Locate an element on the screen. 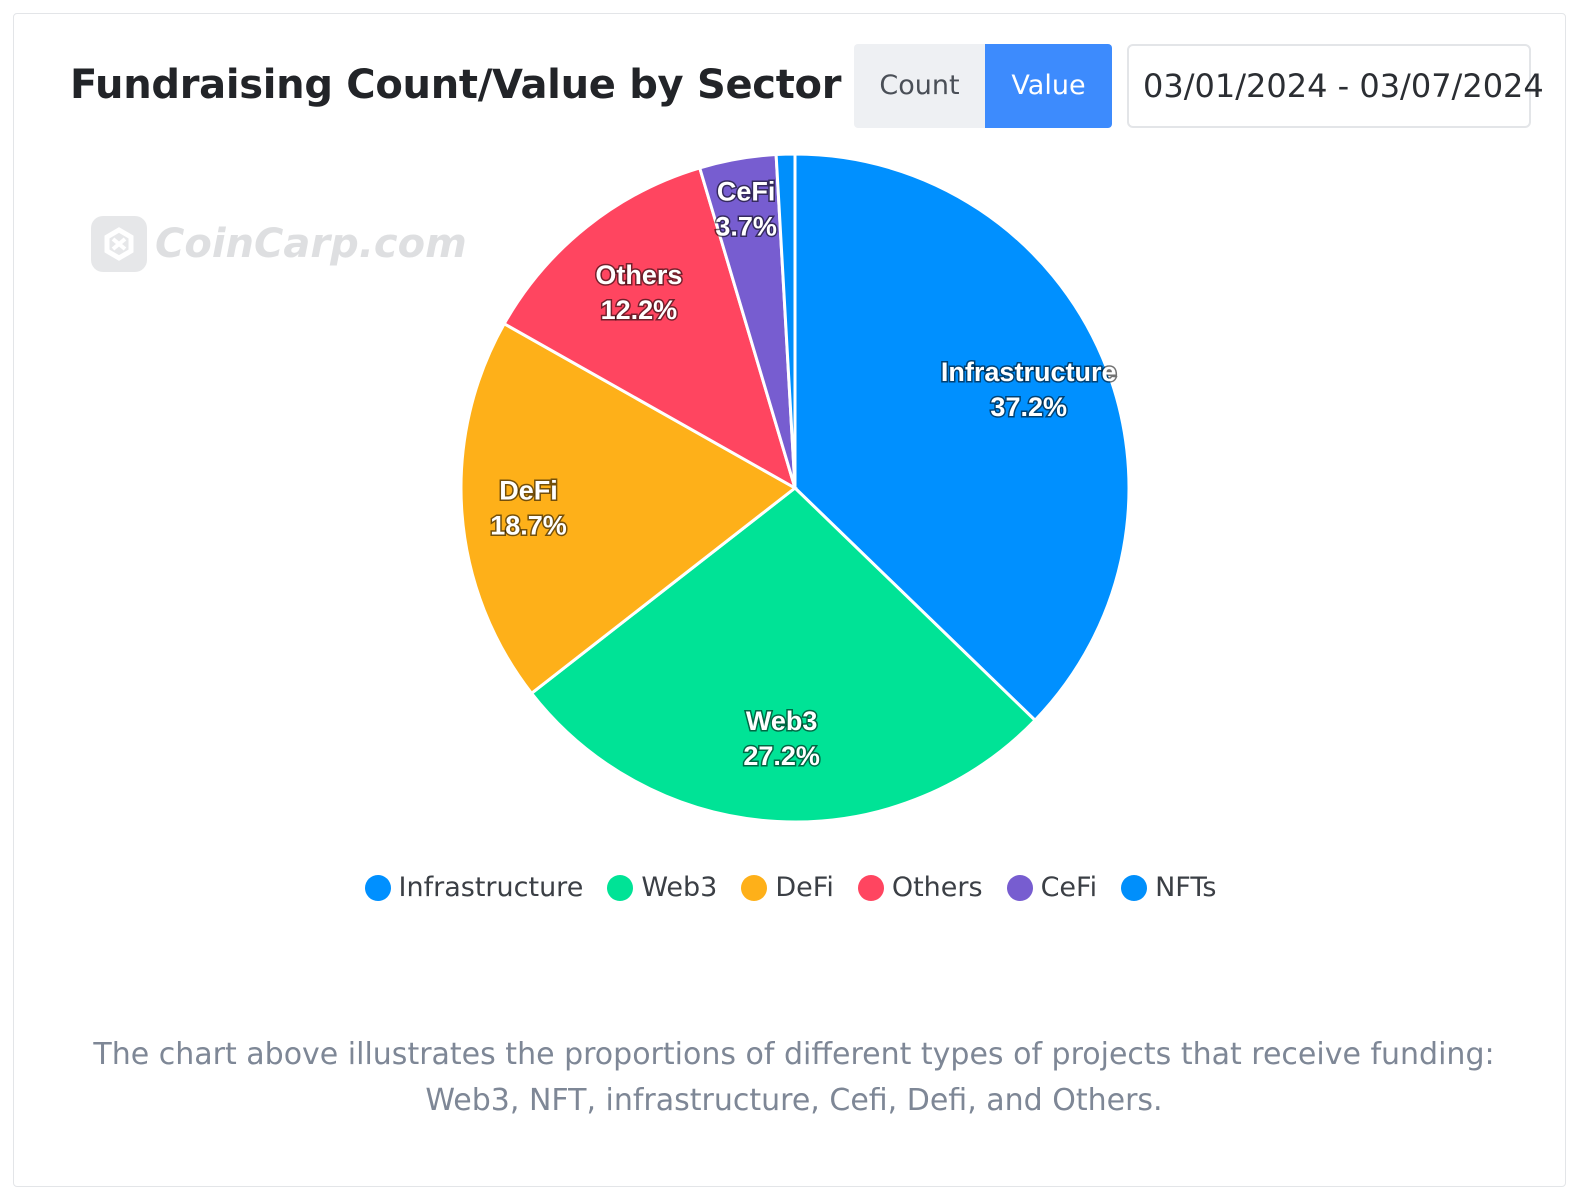 The height and width of the screenshot is (1198, 1569). pie-slice-defi is located at coordinates (628, 508).